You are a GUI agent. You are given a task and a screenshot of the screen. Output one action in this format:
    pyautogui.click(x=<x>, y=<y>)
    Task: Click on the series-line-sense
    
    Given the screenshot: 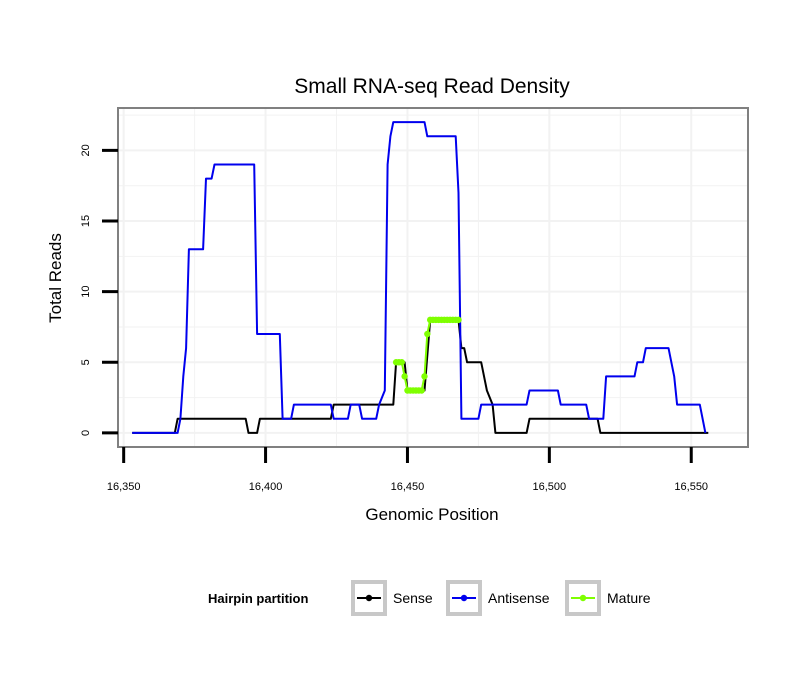 What is the action you would take?
    pyautogui.click(x=420, y=376)
    